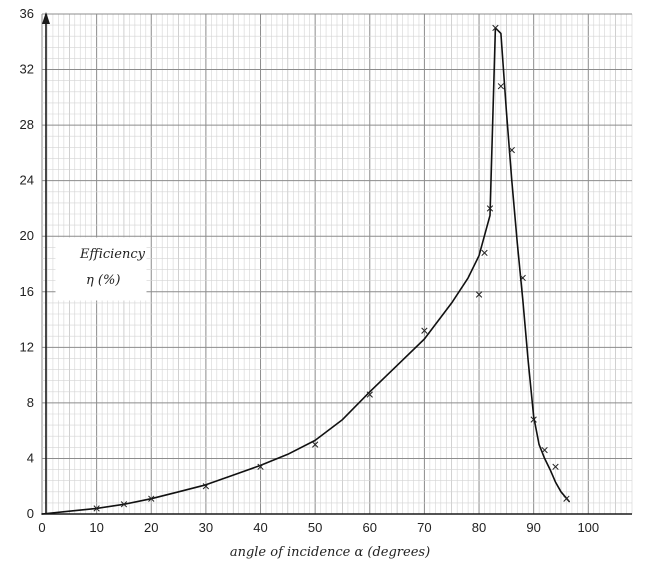 This screenshot has width=647, height=575. I want to click on y-axis-label: Efficiency η (%), so click(112, 267).